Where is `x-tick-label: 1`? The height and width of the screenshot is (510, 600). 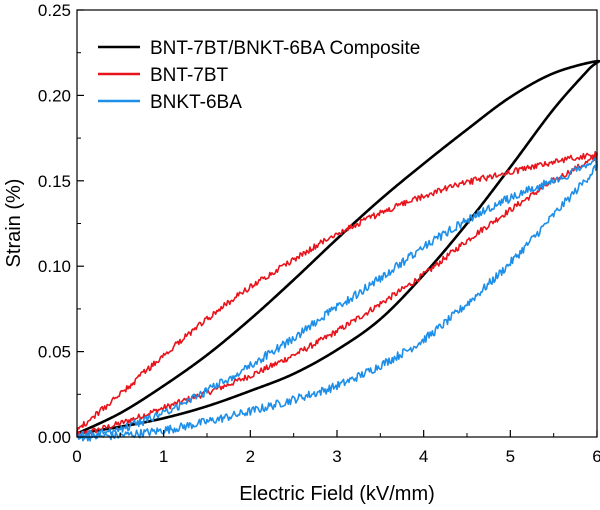
x-tick-label: 1 is located at coordinates (163, 456).